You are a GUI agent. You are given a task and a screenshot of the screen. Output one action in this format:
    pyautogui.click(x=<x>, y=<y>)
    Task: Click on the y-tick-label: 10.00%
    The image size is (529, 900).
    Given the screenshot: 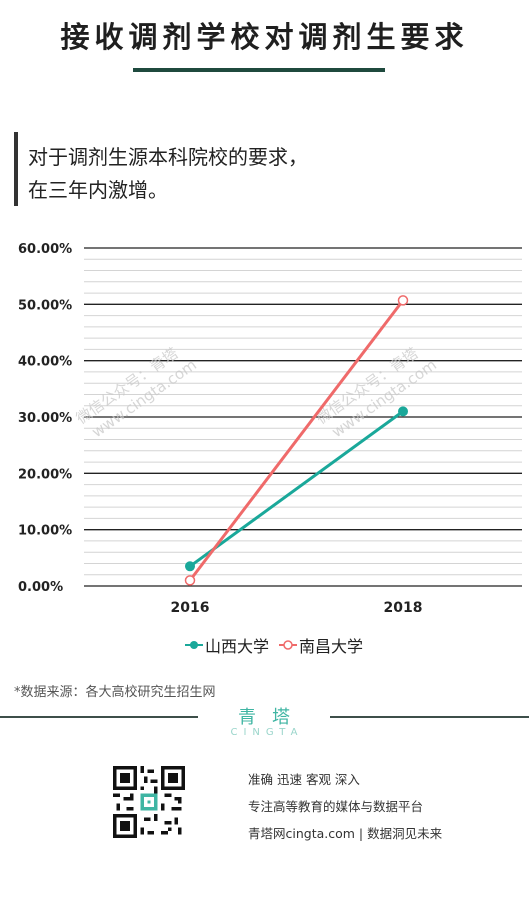 What is the action you would take?
    pyautogui.click(x=45, y=531)
    